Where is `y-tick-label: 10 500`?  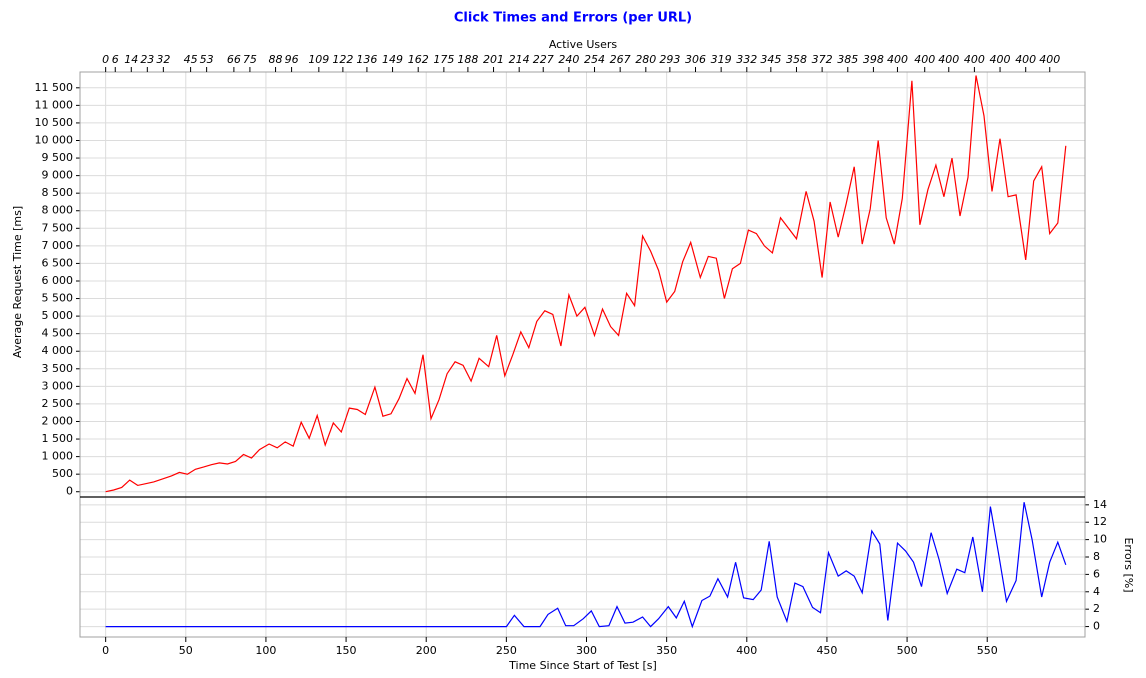 y-tick-label: 10 500 is located at coordinates (54, 122).